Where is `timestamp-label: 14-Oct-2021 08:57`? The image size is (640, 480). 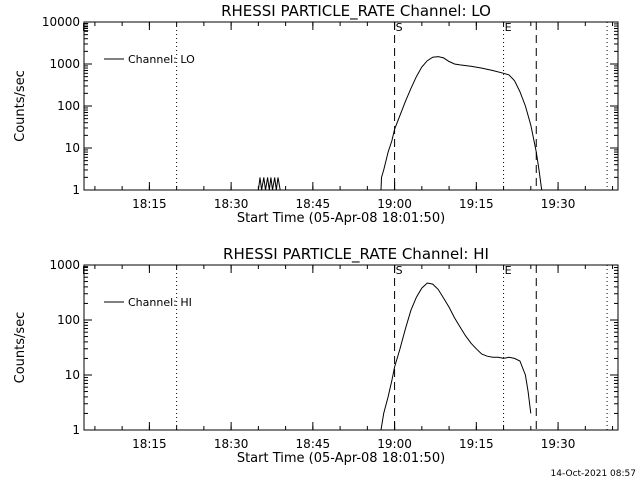
timestamp-label: 14-Oct-2021 08:57 is located at coordinates (593, 474).